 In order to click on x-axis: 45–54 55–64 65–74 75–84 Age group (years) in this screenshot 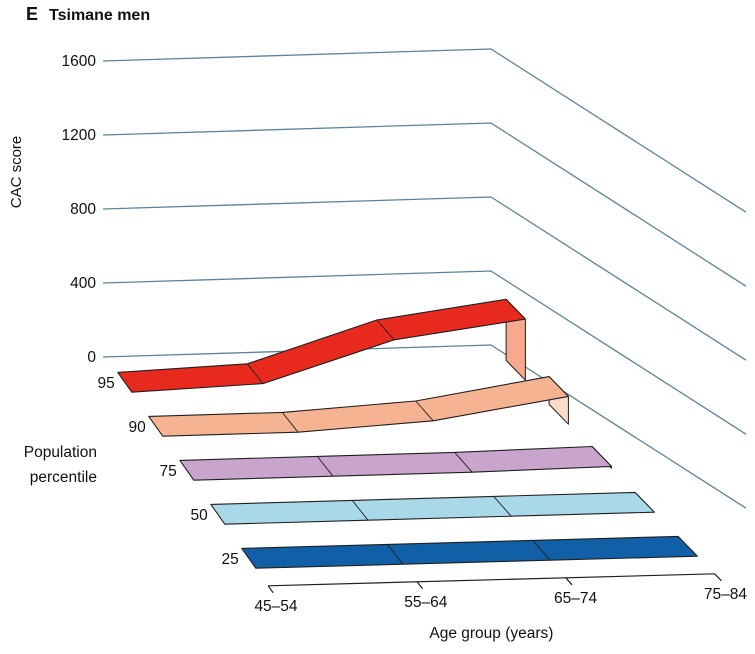, I will do `click(500, 607)`.